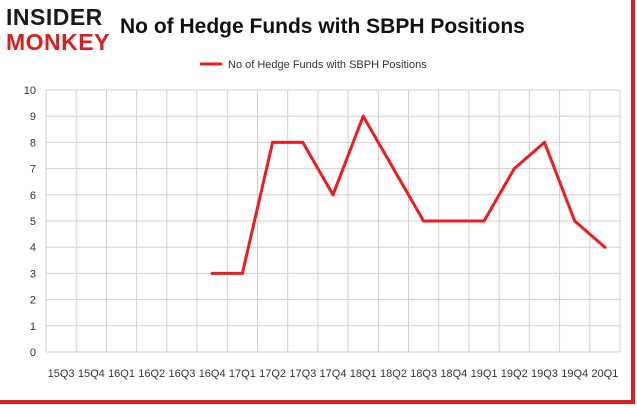 Image resolution: width=637 pixels, height=408 pixels. I want to click on y-tick-label: 9, so click(33, 117).